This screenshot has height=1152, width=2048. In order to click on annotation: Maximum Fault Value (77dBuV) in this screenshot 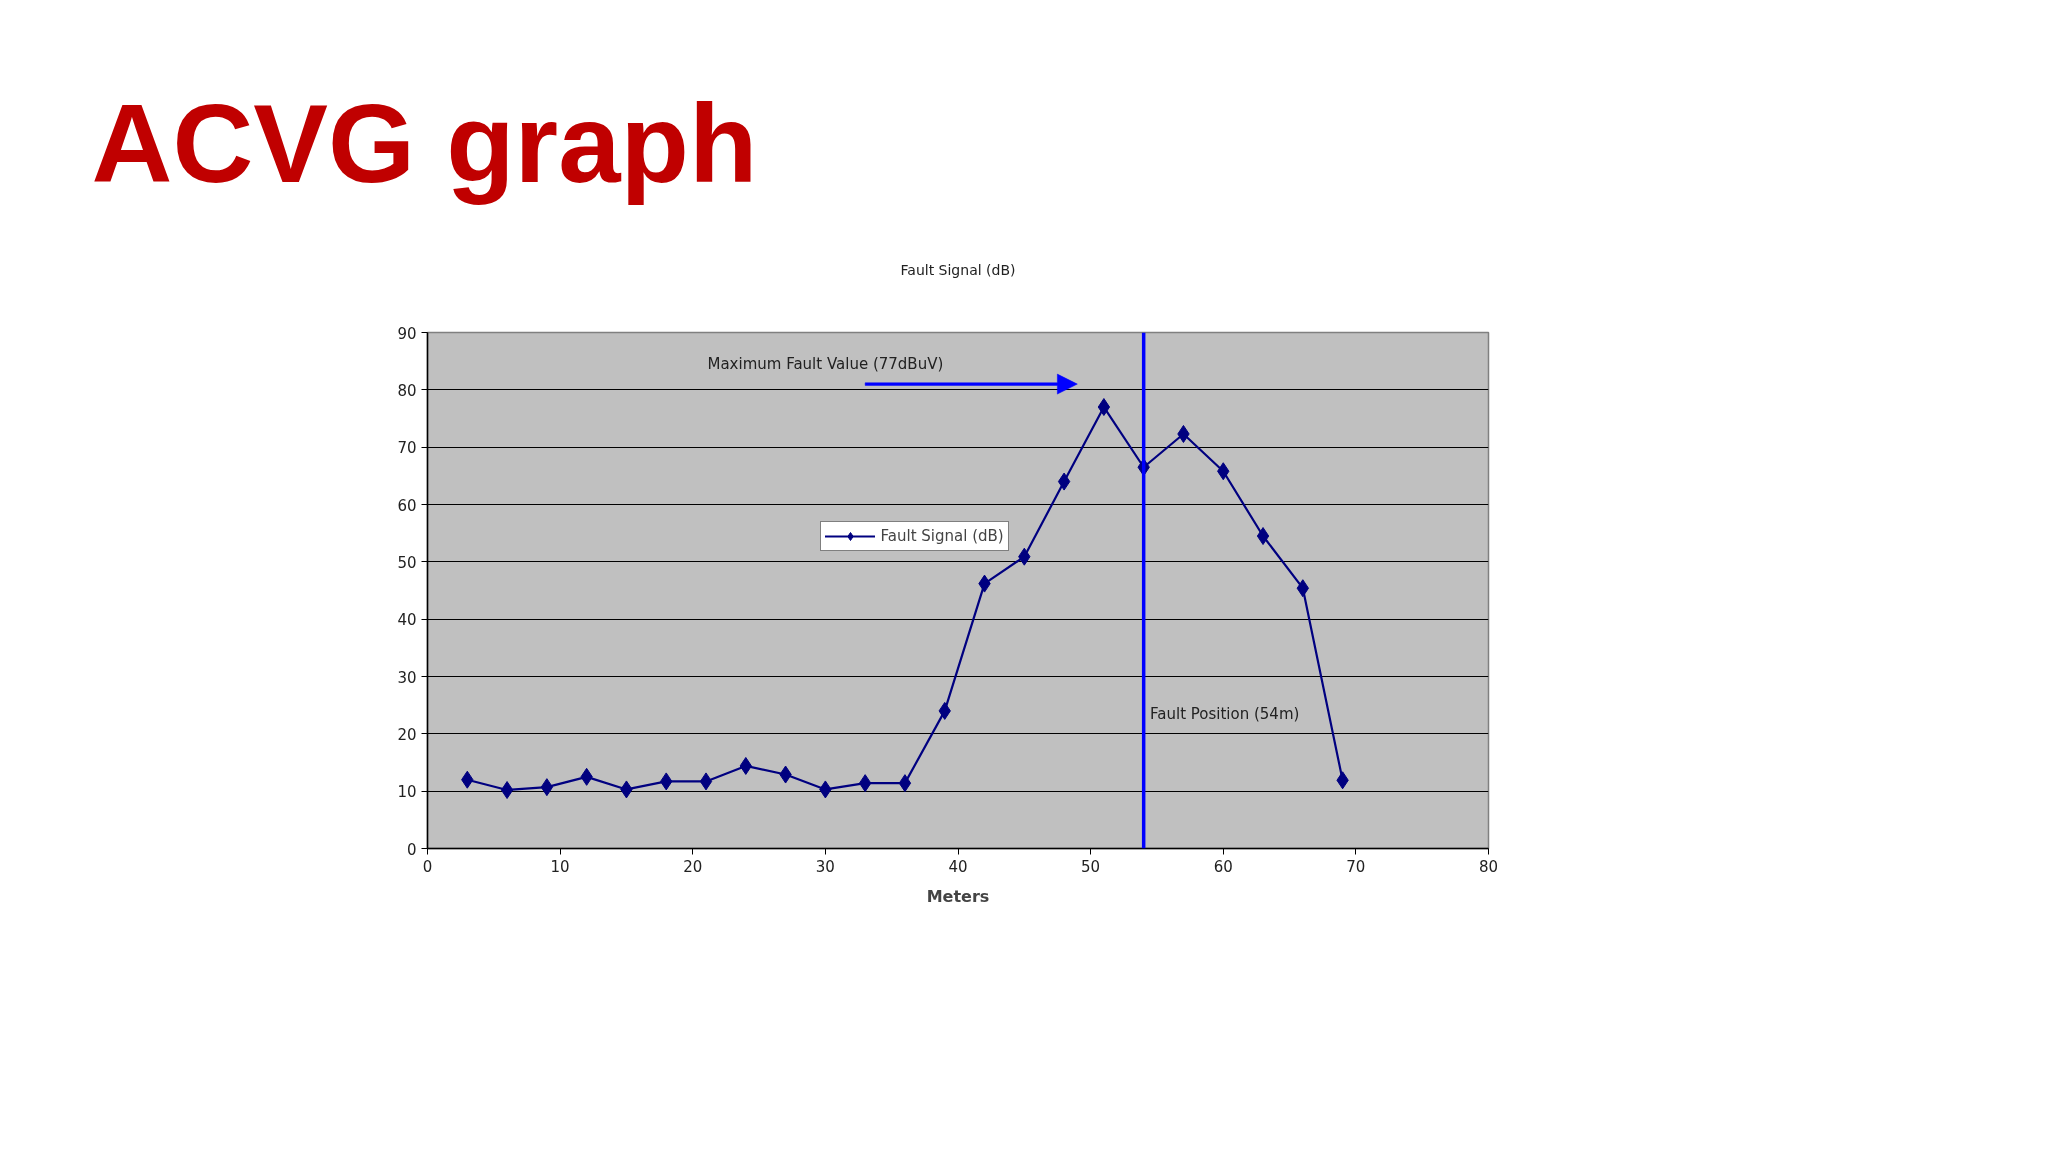, I will do `click(825, 363)`.